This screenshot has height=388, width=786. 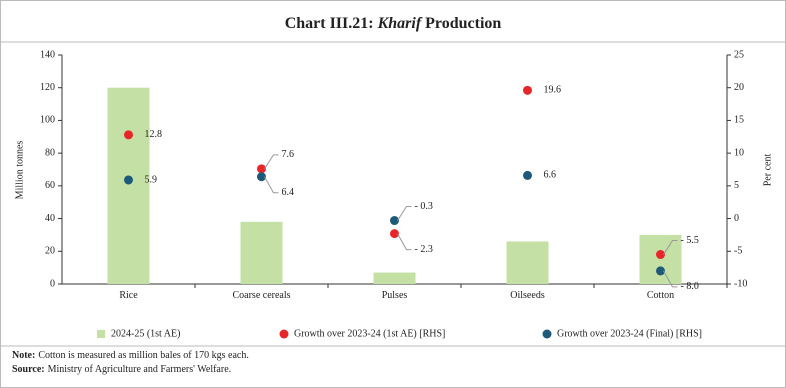 What do you see at coordinates (154, 134) in the screenshot?
I see `data-label: 12.8` at bounding box center [154, 134].